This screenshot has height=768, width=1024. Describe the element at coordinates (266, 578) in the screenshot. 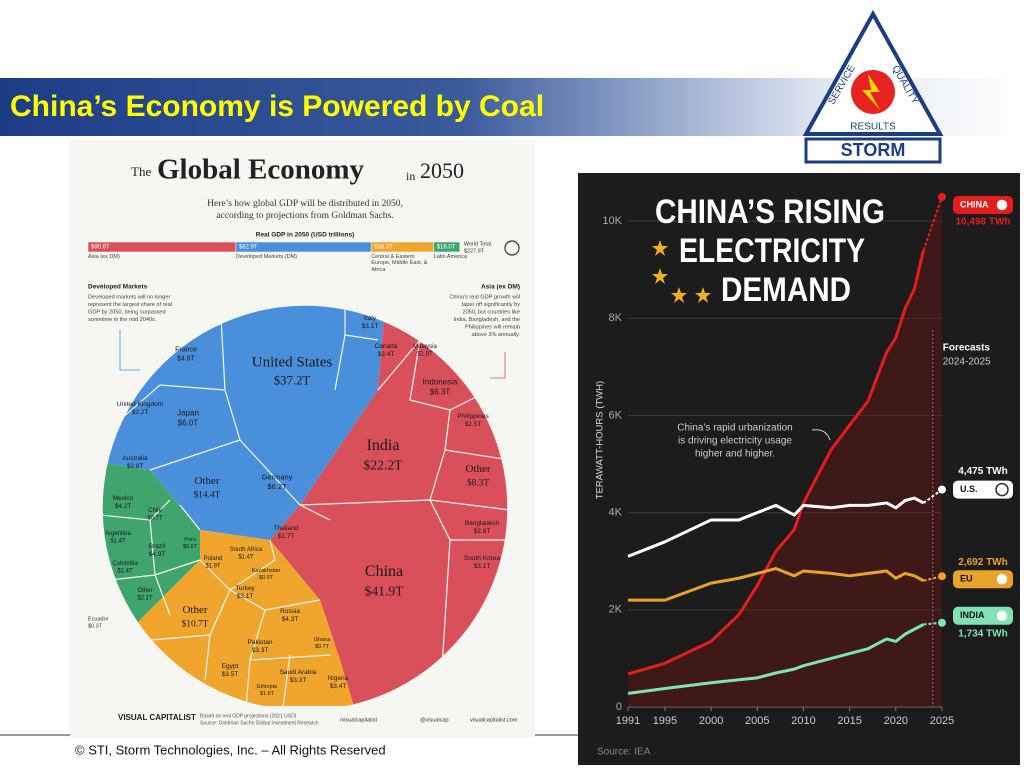

I see `region-value: $0.9T` at that location.